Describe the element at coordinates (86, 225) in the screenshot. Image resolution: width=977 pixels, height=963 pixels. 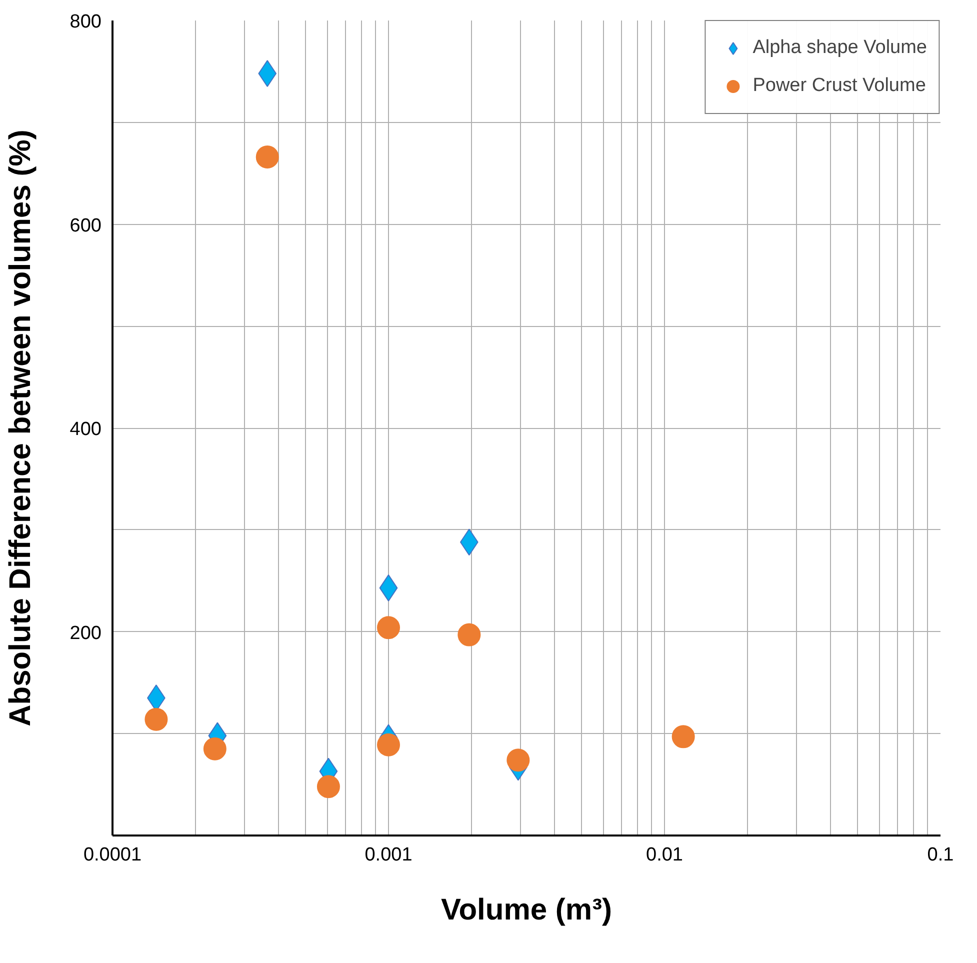
I see `y-tick-label: 600` at that location.